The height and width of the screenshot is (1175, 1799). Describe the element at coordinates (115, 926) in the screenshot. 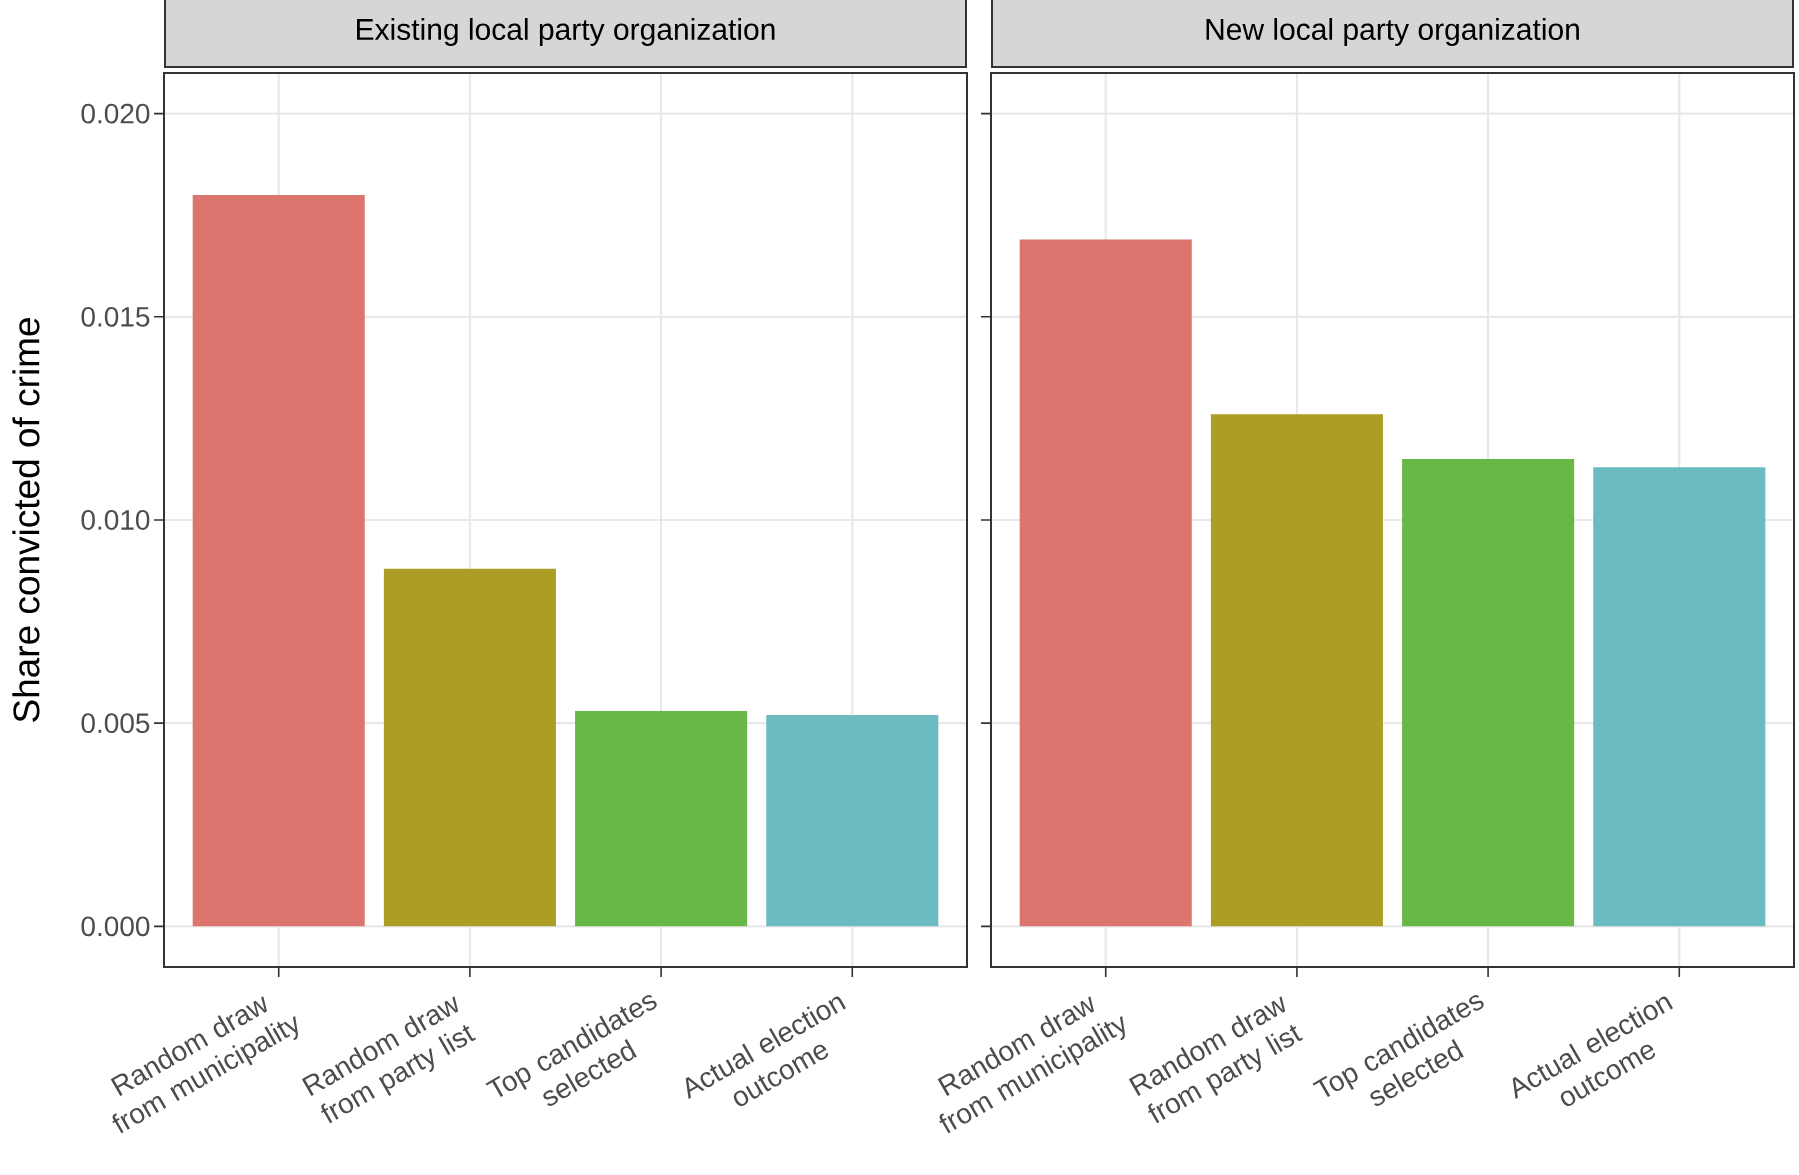

I see `y-tick-label: 0.000` at that location.